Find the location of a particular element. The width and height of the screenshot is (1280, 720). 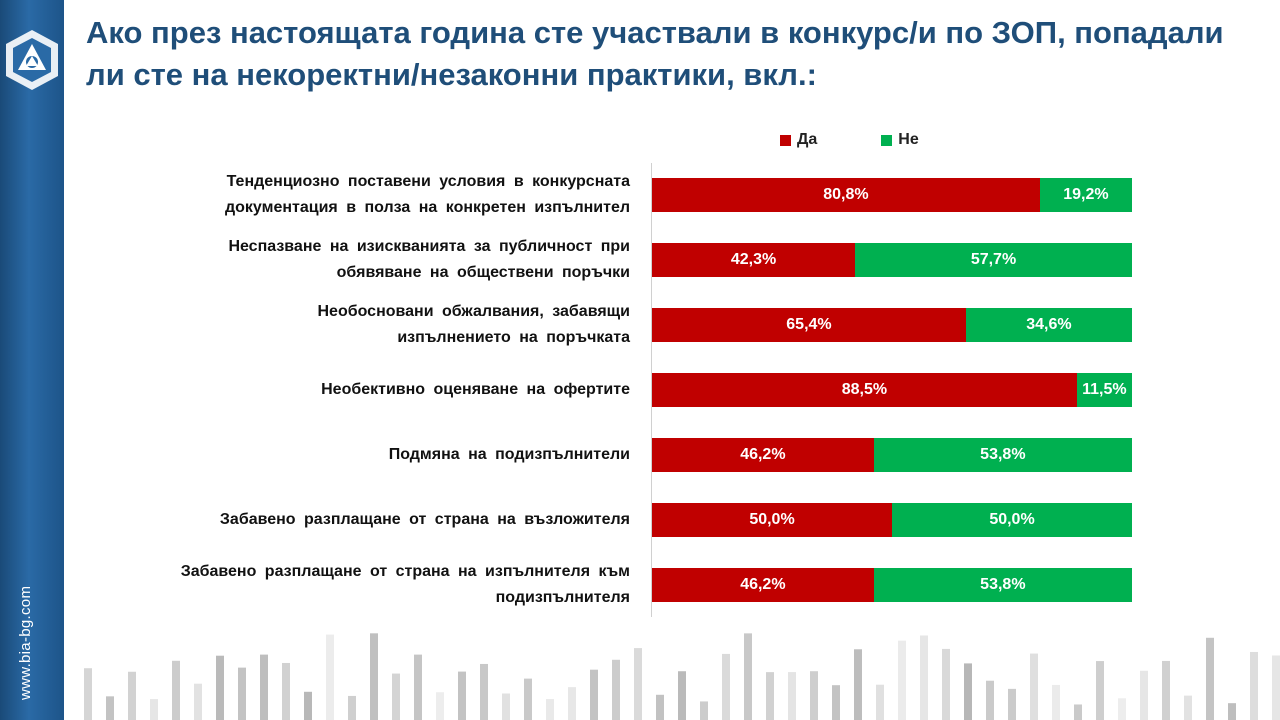

bar-segment-yes: 42,3% is located at coordinates (754, 260).